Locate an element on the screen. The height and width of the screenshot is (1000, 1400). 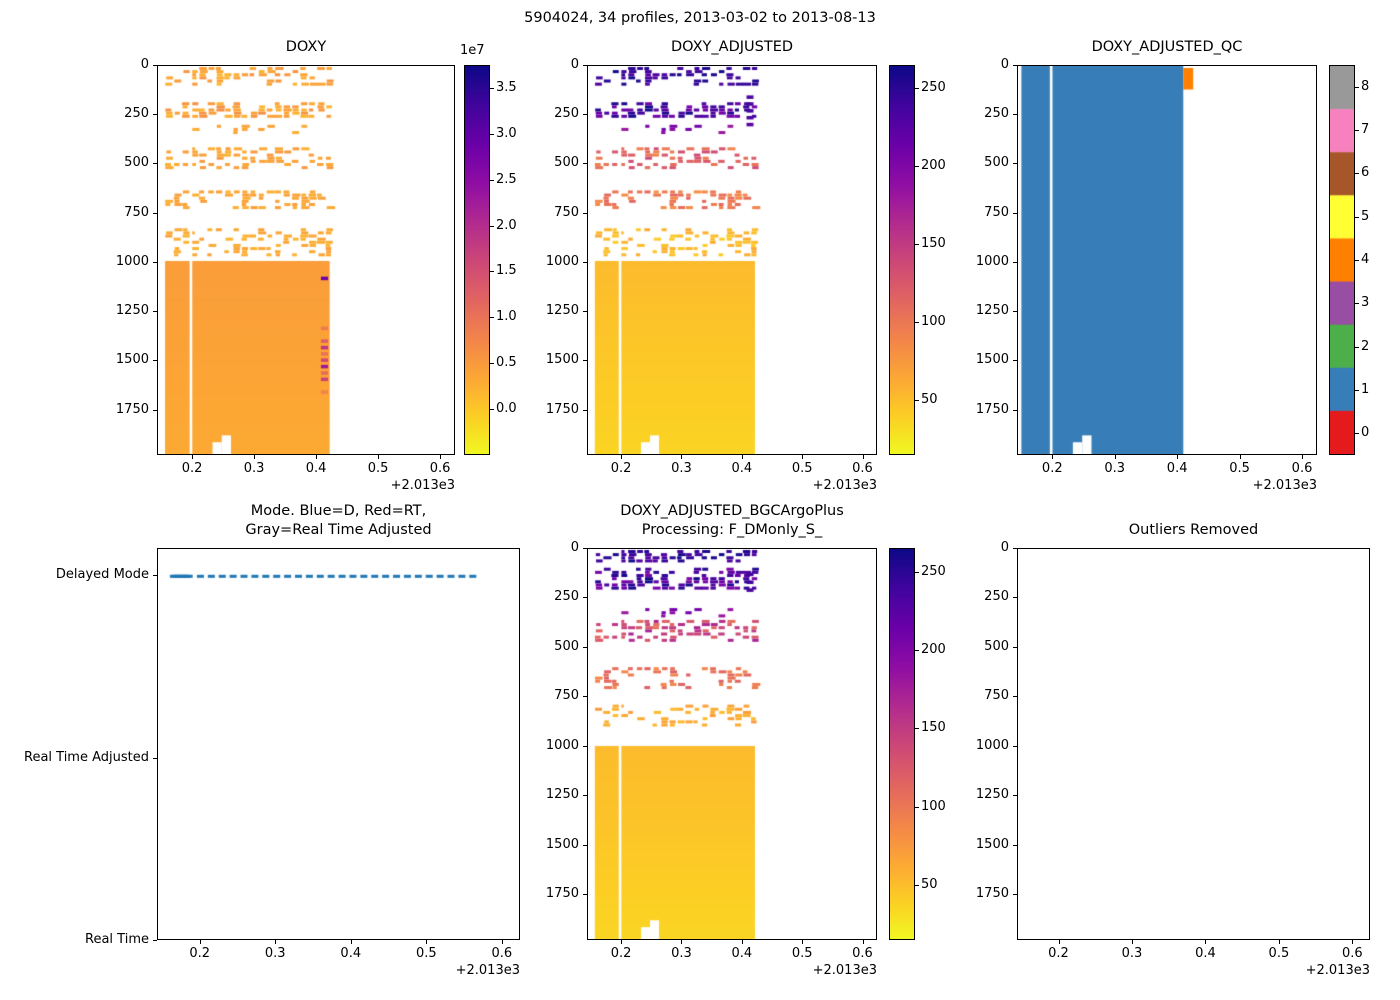
colorbar-tick-label: 1.5 is located at coordinates (506, 271).